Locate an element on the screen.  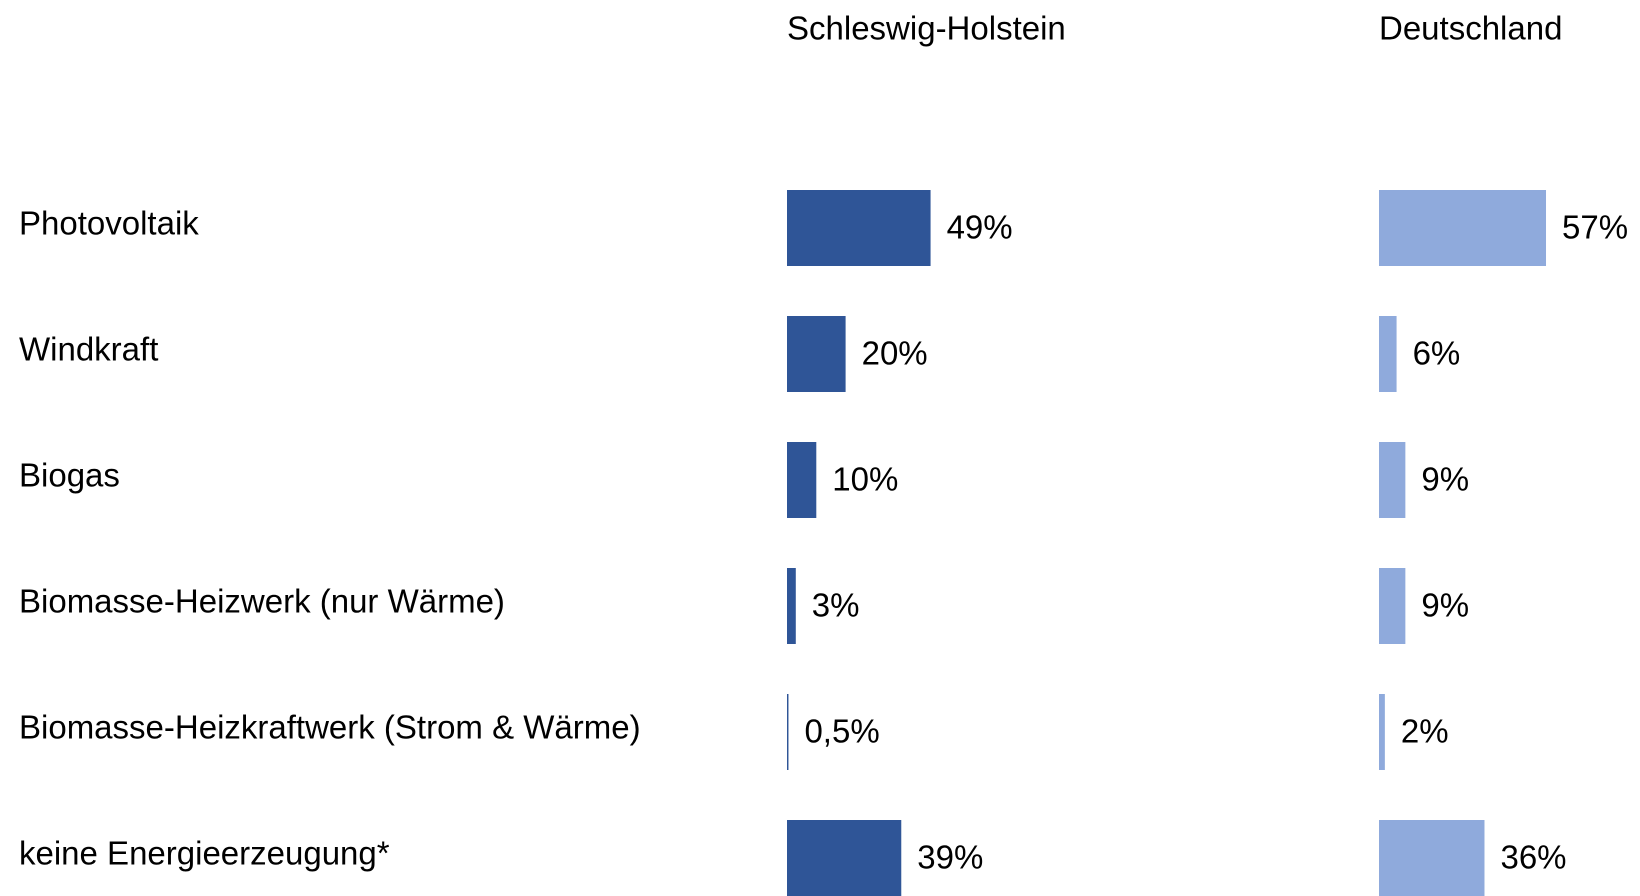
value-label: 10% is located at coordinates (865, 479).